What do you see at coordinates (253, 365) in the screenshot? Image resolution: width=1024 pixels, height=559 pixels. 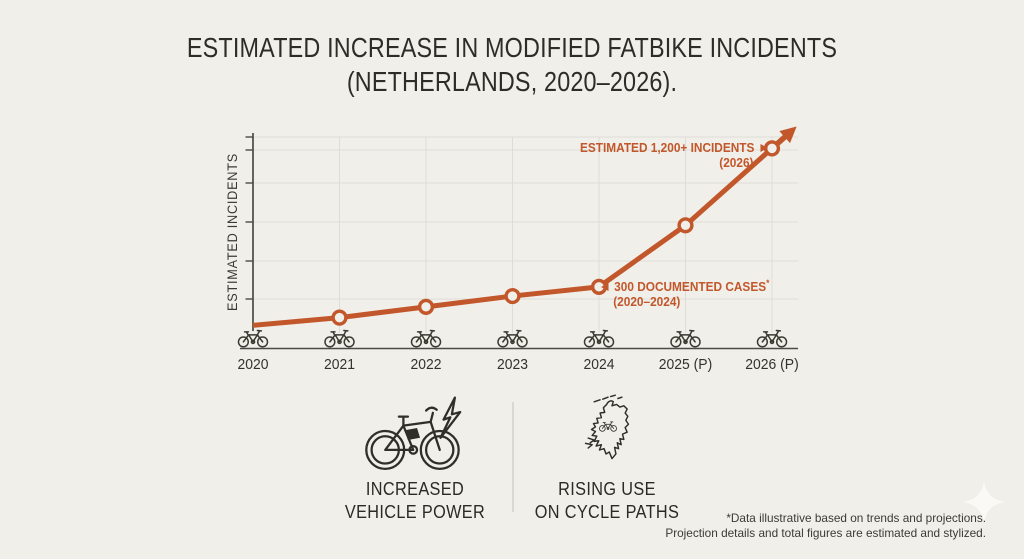 I see `x-tick-label: 2020` at bounding box center [253, 365].